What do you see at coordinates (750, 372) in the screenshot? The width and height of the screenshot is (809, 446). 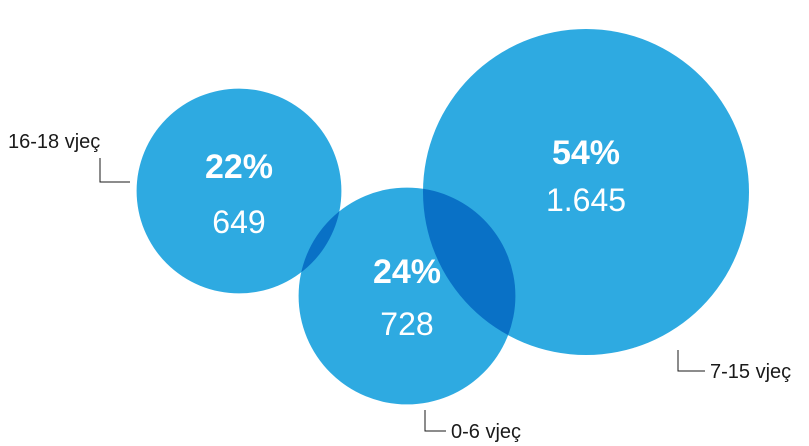 I see `category-label-2: 7-15 vjeç` at bounding box center [750, 372].